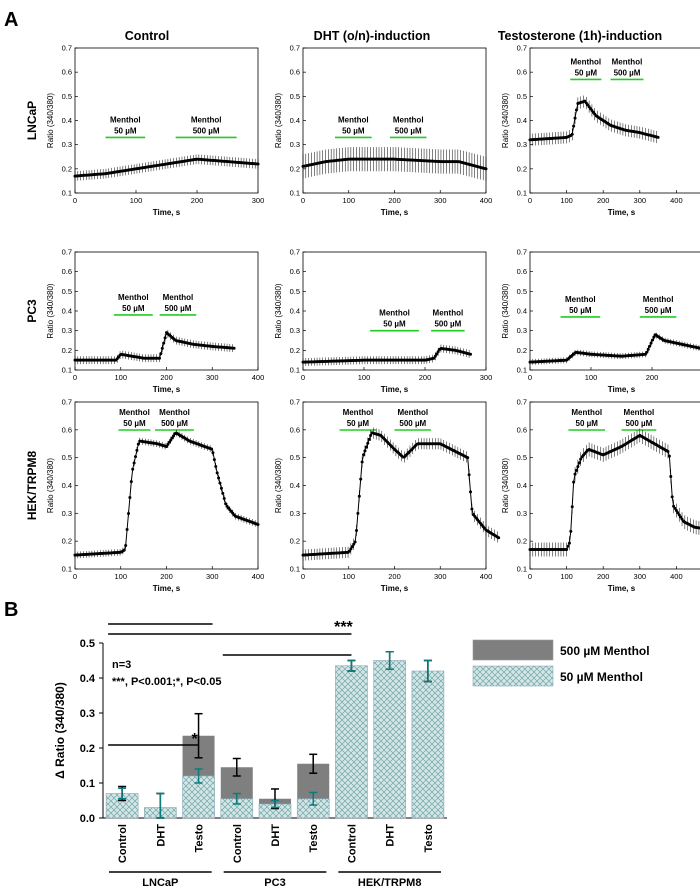  Describe the element at coordinates (166, 494) in the screenshot. I see `trace-line` at that location.